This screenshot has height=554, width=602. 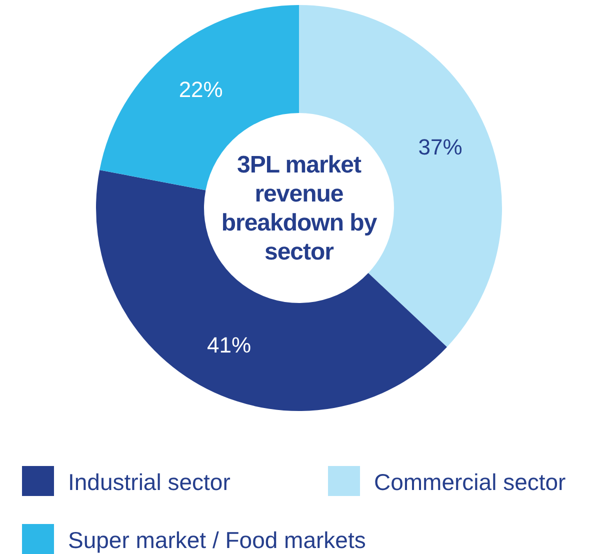 What do you see at coordinates (149, 482) in the screenshot?
I see `legend-label: Industrial sector` at bounding box center [149, 482].